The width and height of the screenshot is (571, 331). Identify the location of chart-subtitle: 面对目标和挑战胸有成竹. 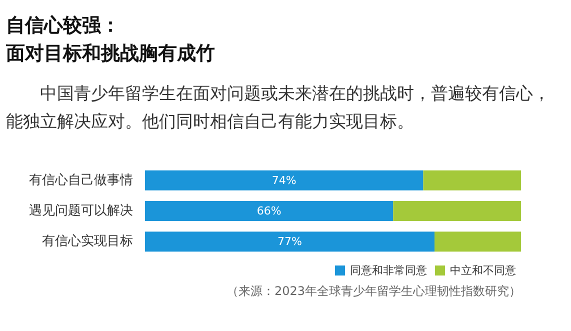
(110, 53).